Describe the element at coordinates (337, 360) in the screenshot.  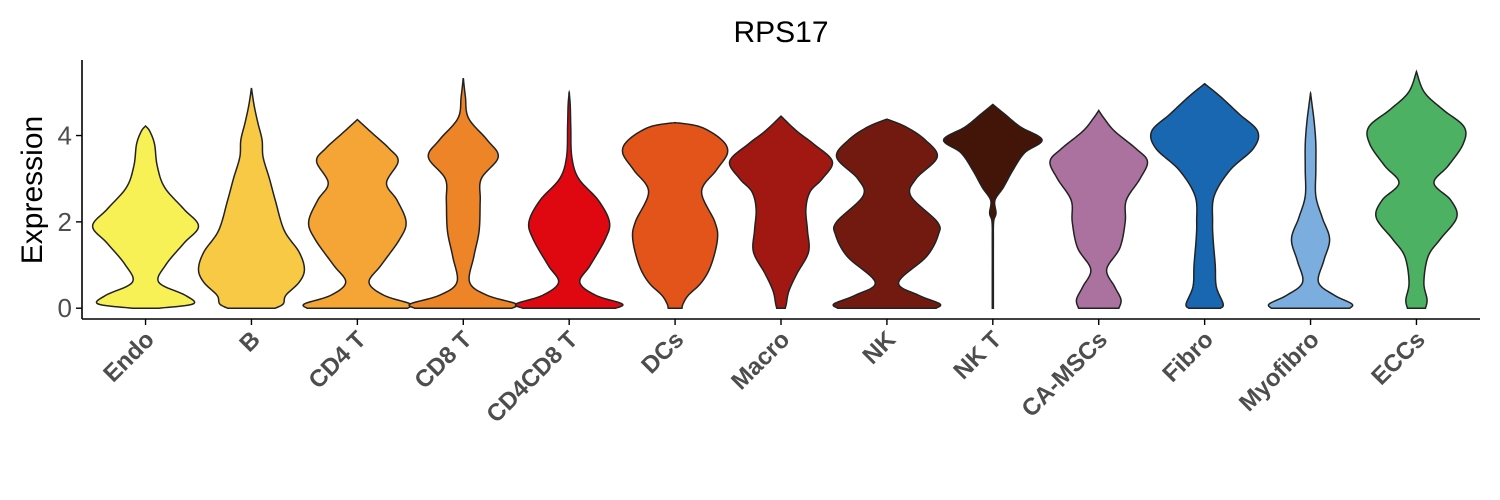
I see `x-tick-label-cd4-t: CD4 T` at that location.